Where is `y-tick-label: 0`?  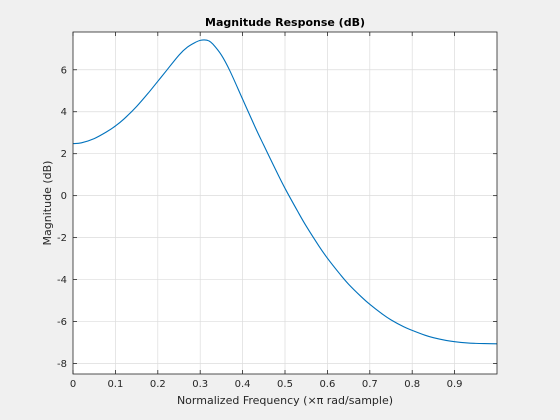
y-tick-label: 0 is located at coordinates (64, 196).